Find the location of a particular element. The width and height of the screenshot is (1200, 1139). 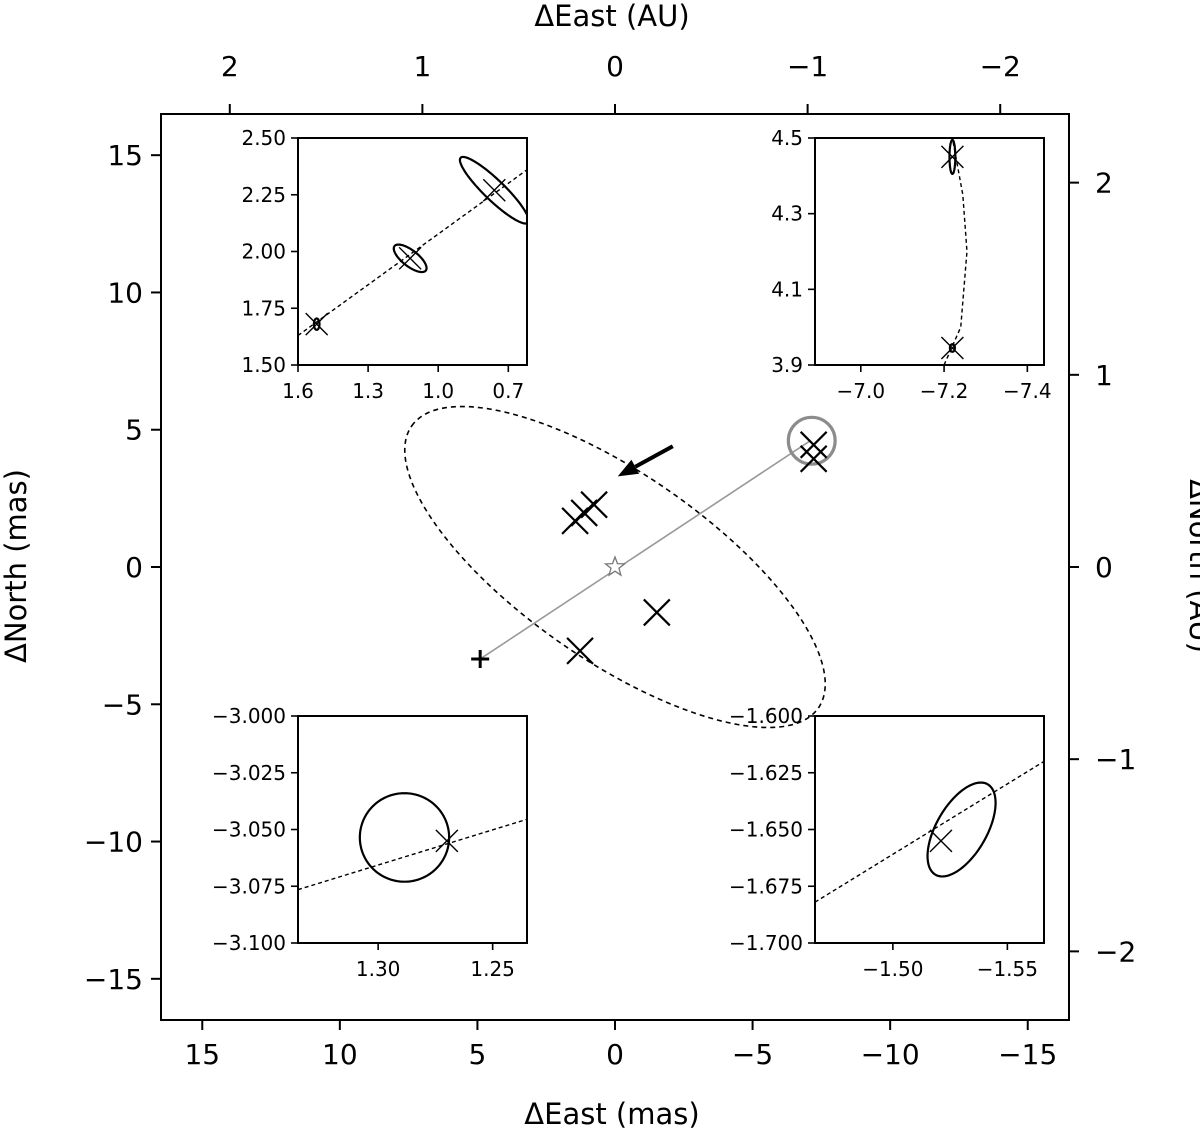

inset-y-tick-label: −3.100 is located at coordinates (249, 943).